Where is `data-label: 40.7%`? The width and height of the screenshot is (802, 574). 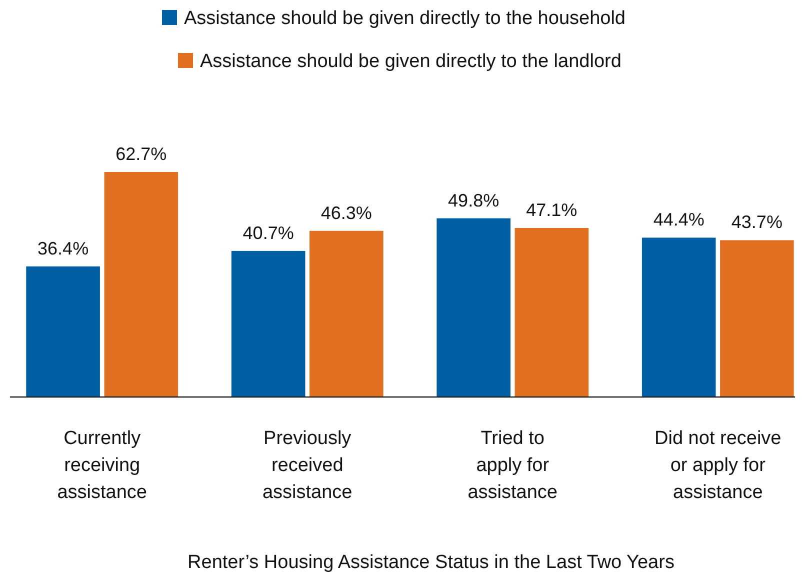
data-label: 40.7% is located at coordinates (268, 232).